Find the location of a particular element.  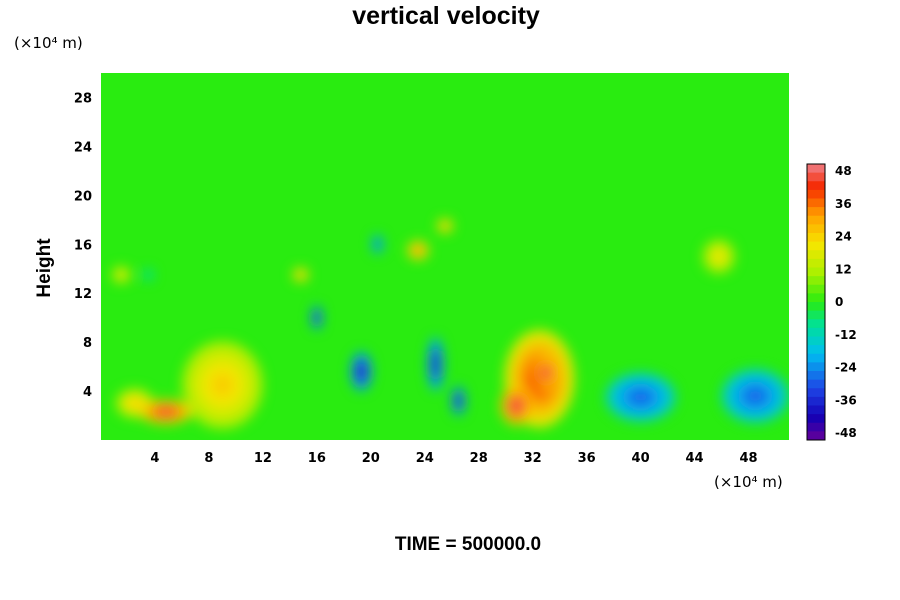

time-label: TIME = 500000.0 is located at coordinates (468, 544).